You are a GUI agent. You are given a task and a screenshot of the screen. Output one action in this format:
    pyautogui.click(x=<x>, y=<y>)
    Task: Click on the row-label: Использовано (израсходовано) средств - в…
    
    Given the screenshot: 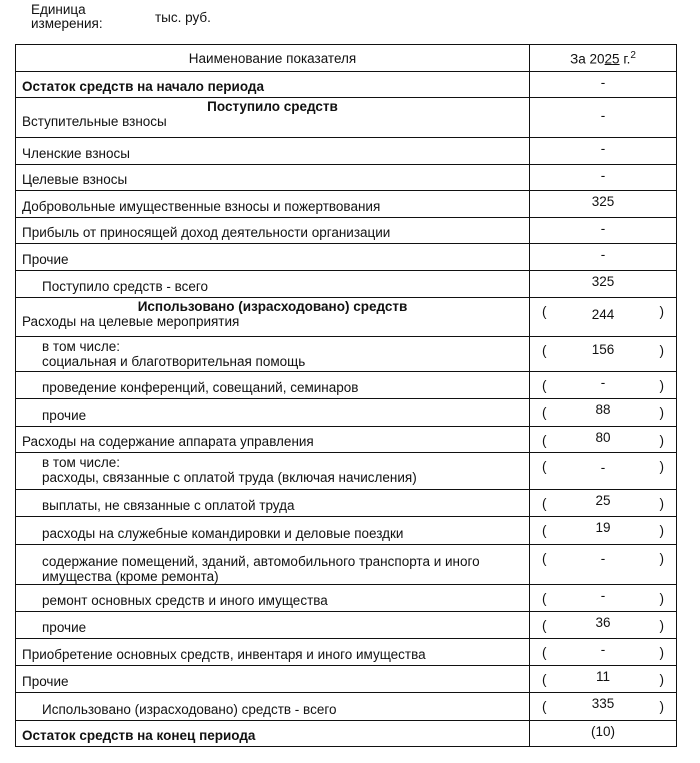 What is the action you would take?
    pyautogui.click(x=189, y=709)
    